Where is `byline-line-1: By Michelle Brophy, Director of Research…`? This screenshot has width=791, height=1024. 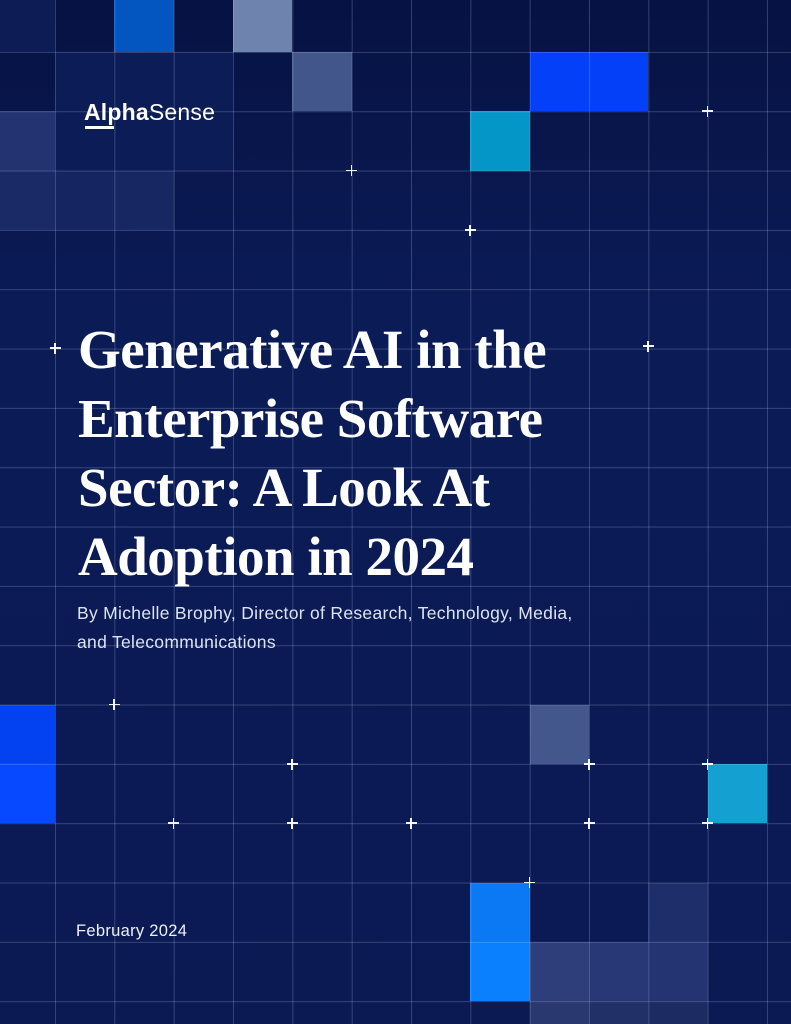 byline-line-1: By Michelle Brophy, Director of Research… is located at coordinates (325, 613).